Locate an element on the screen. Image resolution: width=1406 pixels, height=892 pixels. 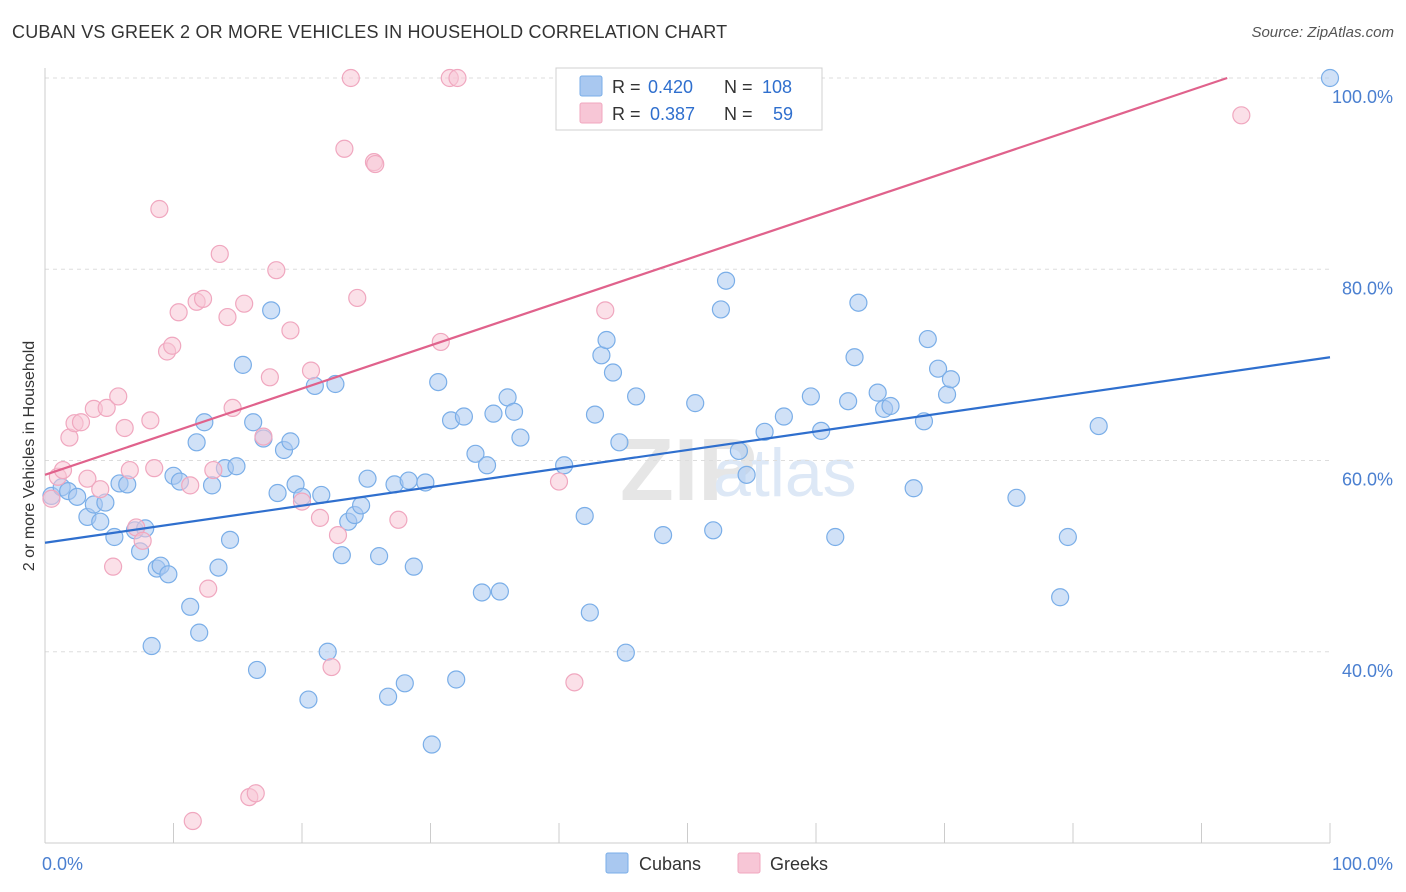
bottom-legend-cubans: Cubans is located at coordinates (670, 864).